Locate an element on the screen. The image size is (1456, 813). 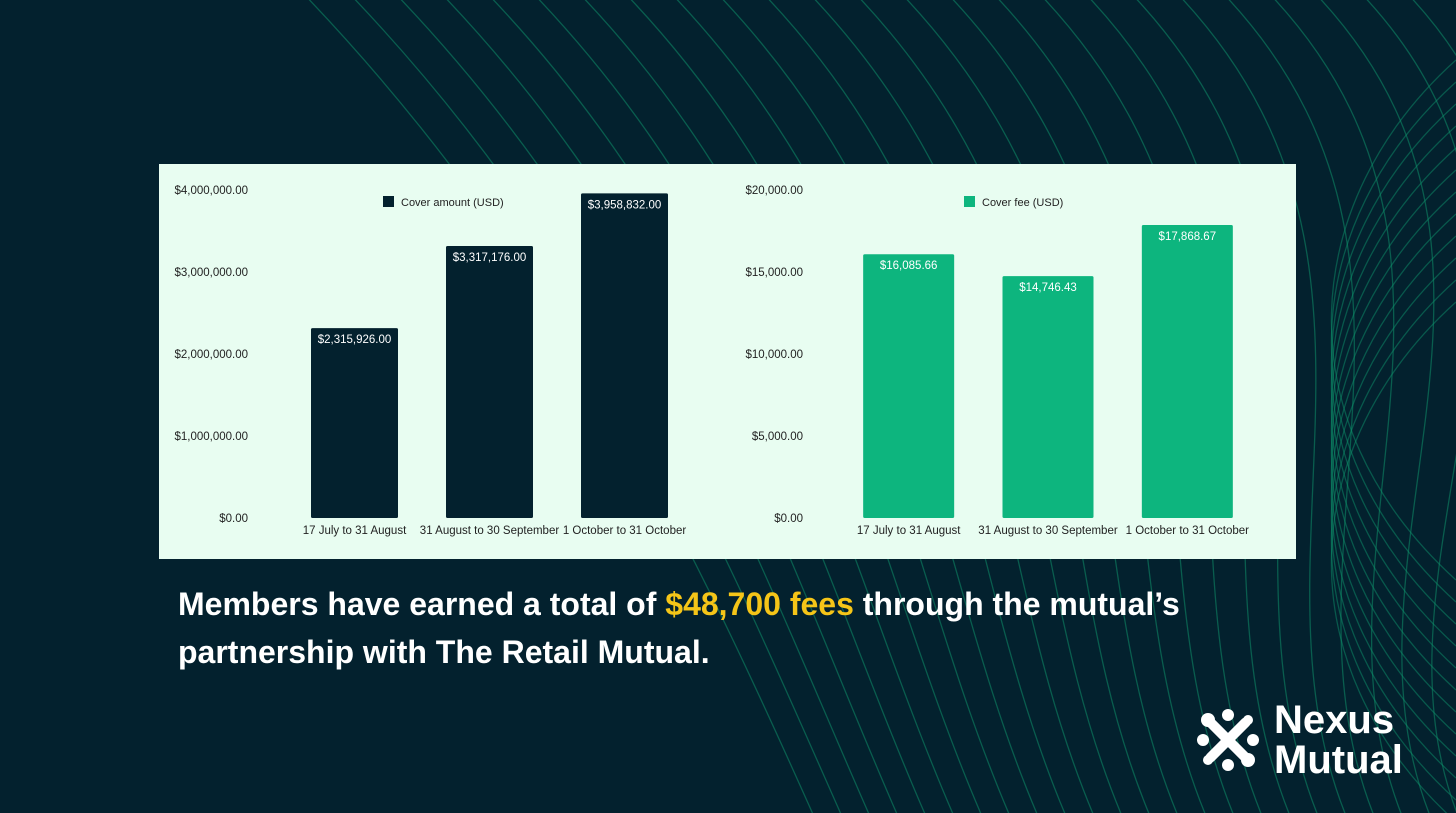
y-tick-label: $2,000,000.00 is located at coordinates (211, 355).